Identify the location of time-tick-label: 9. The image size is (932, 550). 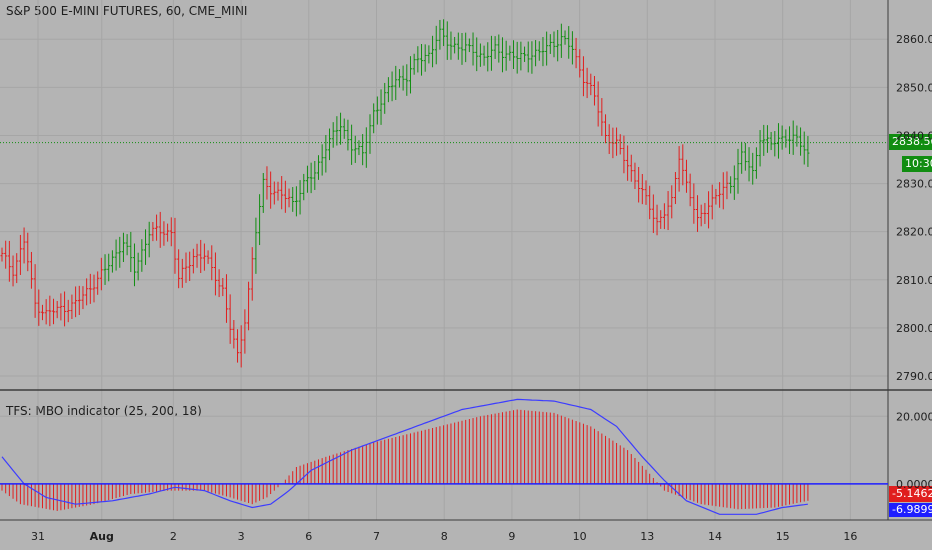
(511, 536).